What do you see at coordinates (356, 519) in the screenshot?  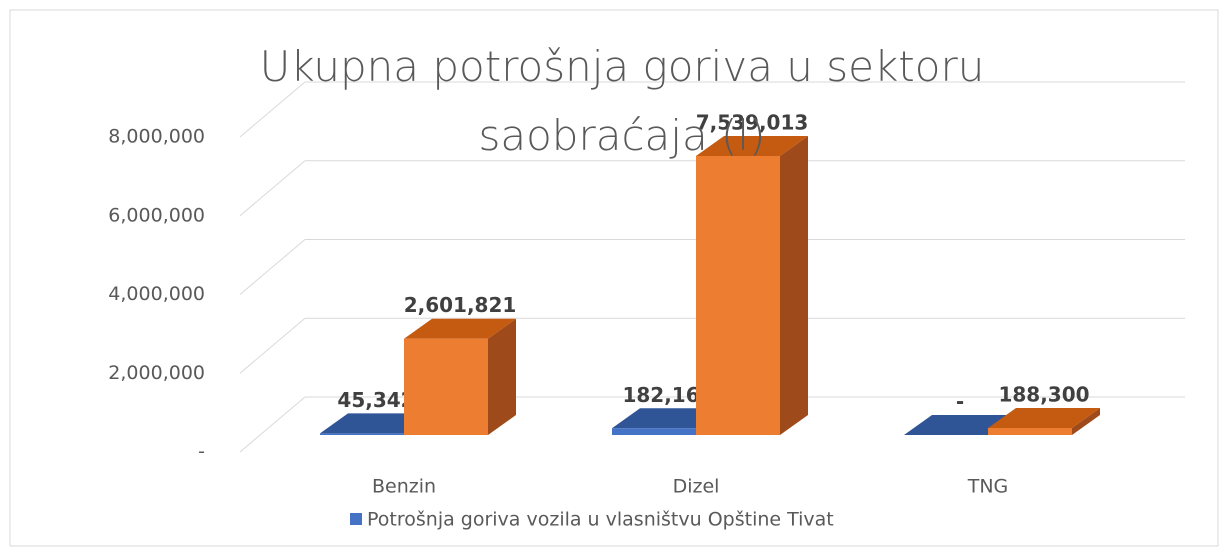 I see `legend-swatch` at bounding box center [356, 519].